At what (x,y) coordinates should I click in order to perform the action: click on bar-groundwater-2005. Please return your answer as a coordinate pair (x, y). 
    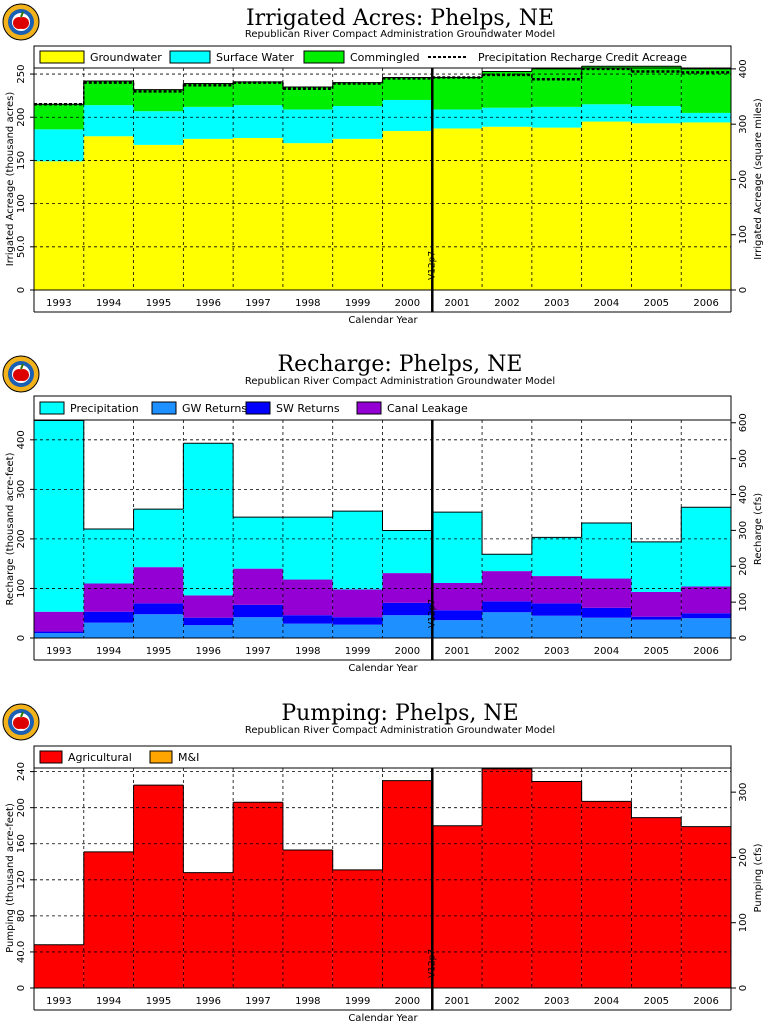
    Looking at the image, I should click on (656, 206).